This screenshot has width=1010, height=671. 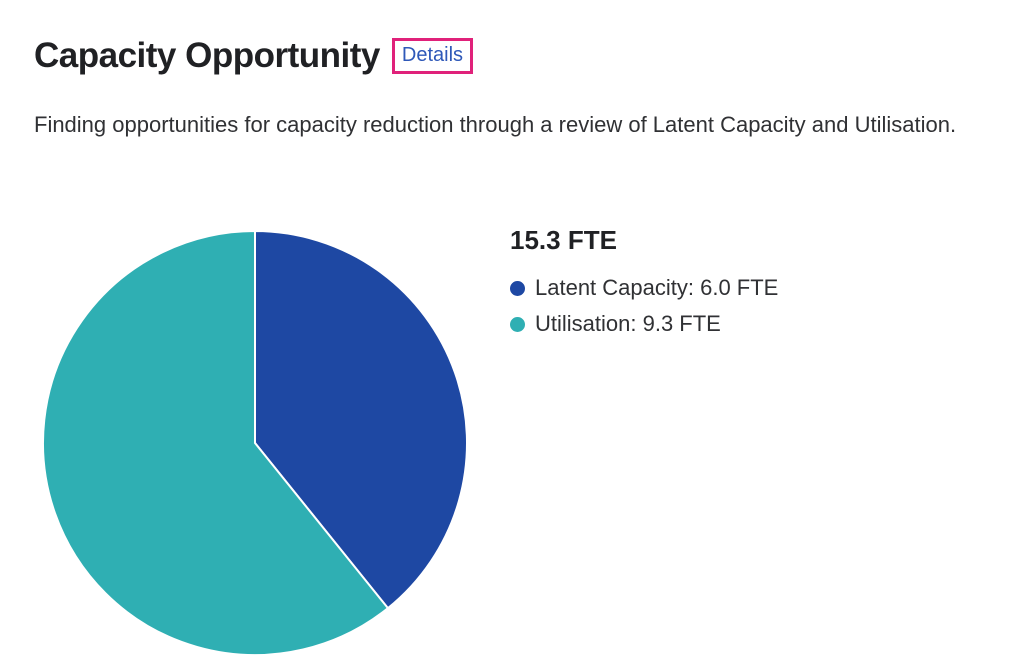 What do you see at coordinates (657, 287) in the screenshot?
I see `legend-label: Latent Capacity: 6.0 FTE` at bounding box center [657, 287].